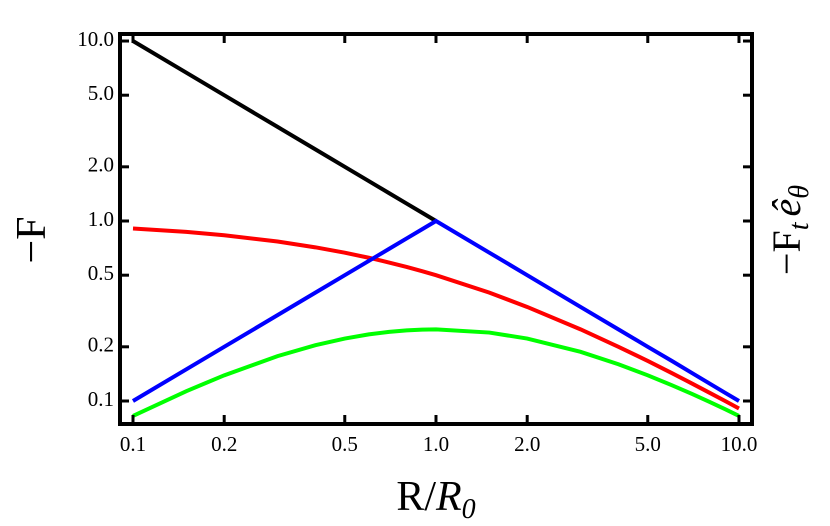 This screenshot has width=830, height=526. What do you see at coordinates (799, 225) in the screenshot?
I see `y2-label-part: t` at bounding box center [799, 225].